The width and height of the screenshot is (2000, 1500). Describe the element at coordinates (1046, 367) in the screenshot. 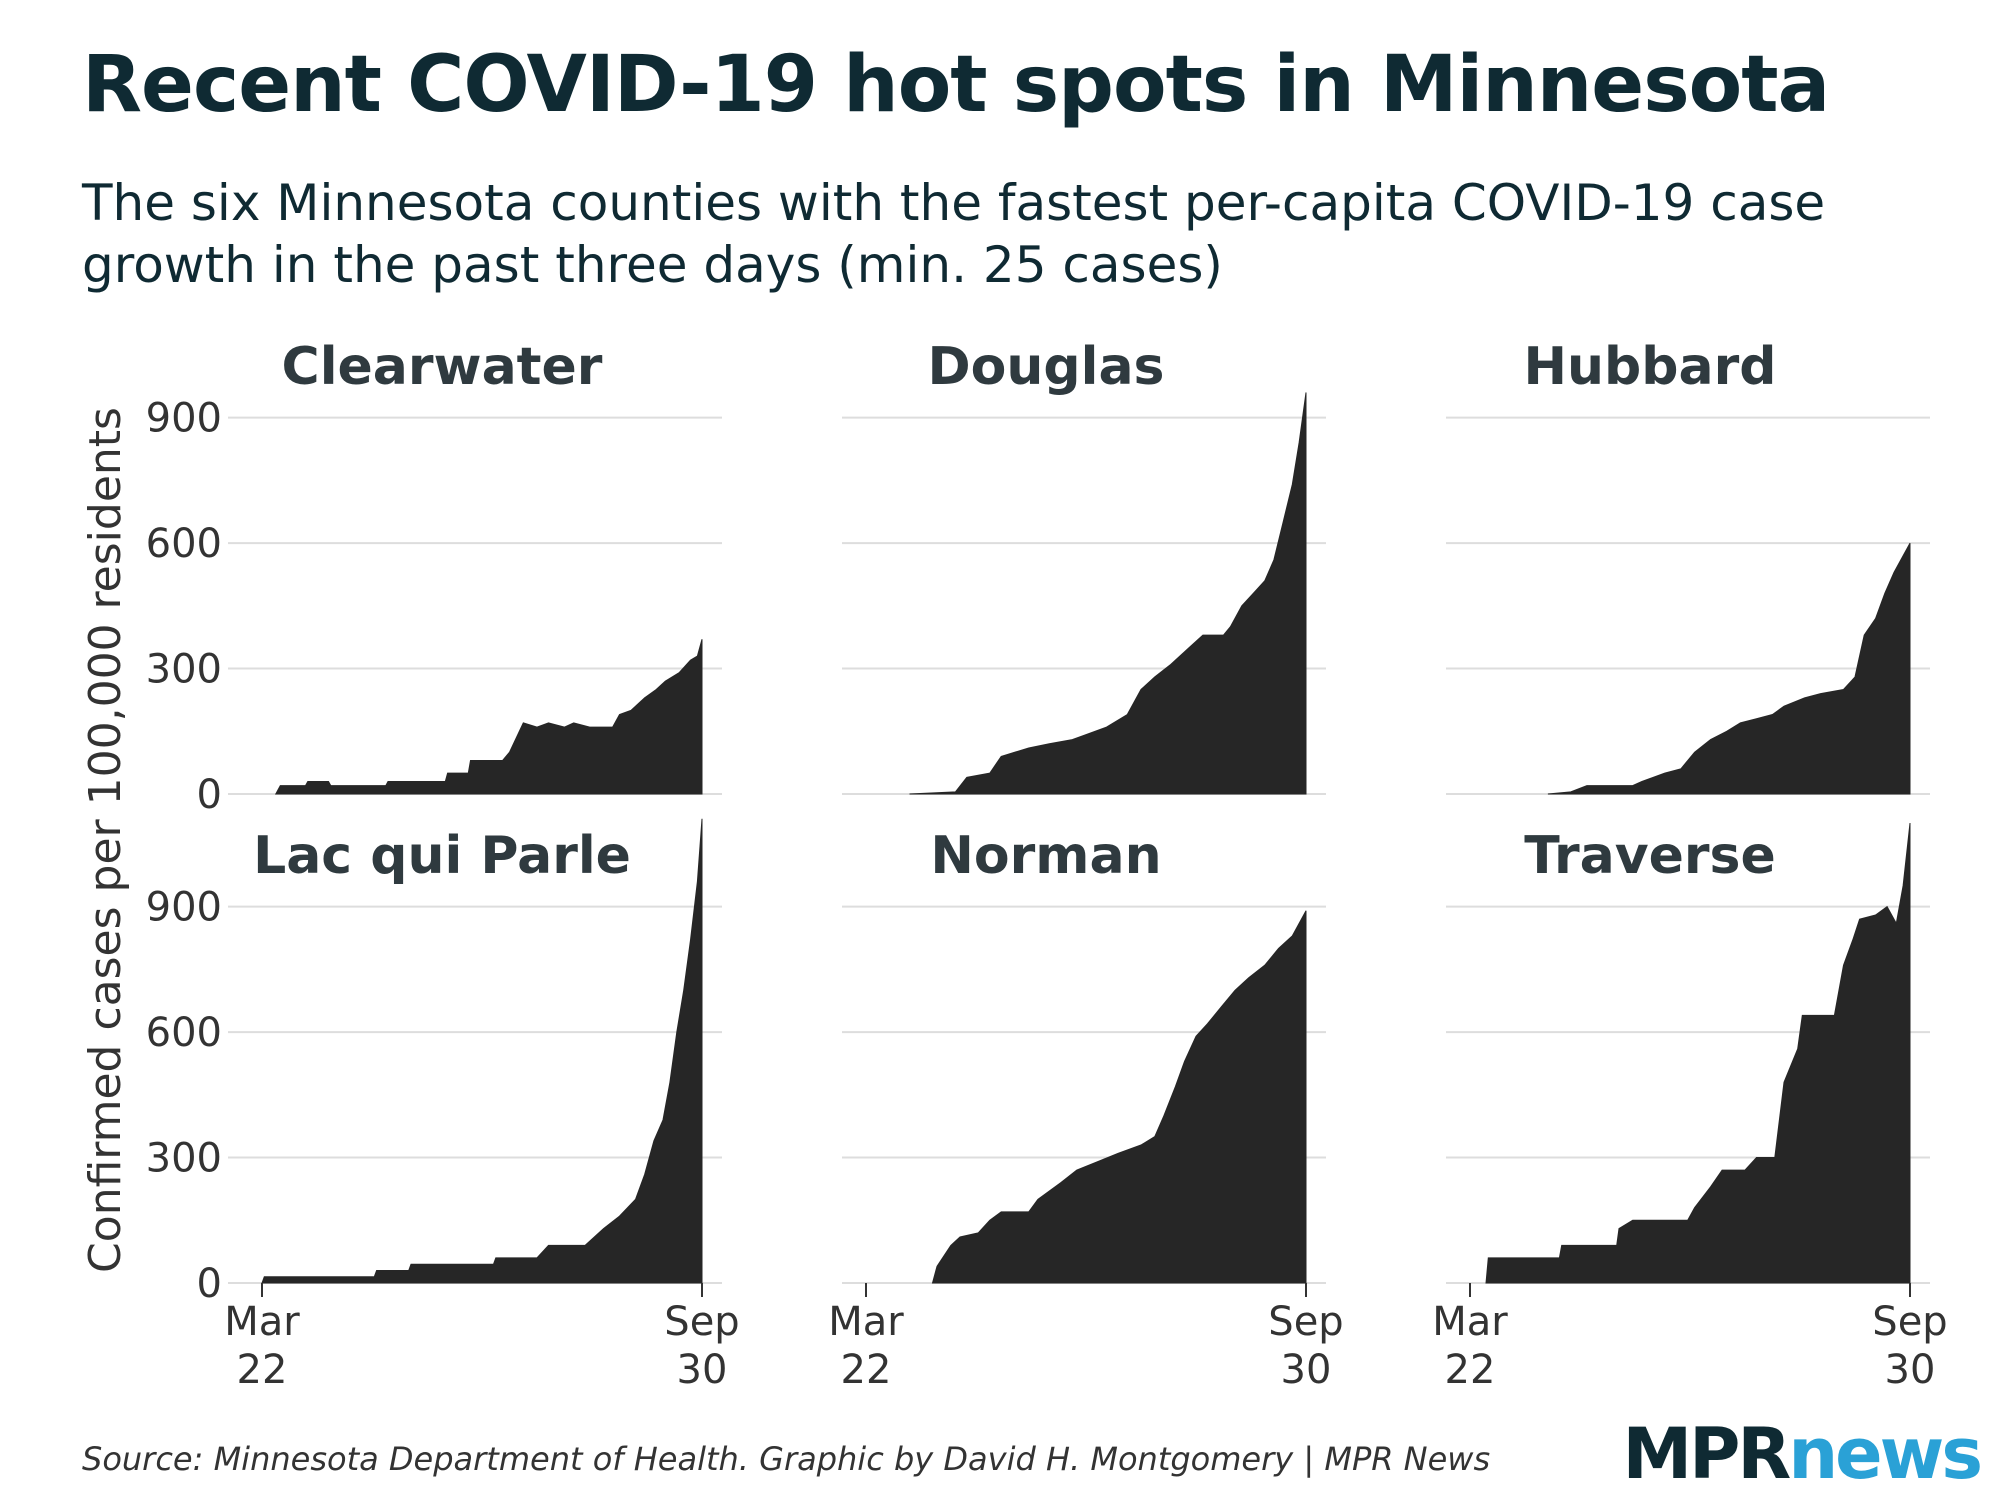

I see `panel-title: Douglas` at that location.